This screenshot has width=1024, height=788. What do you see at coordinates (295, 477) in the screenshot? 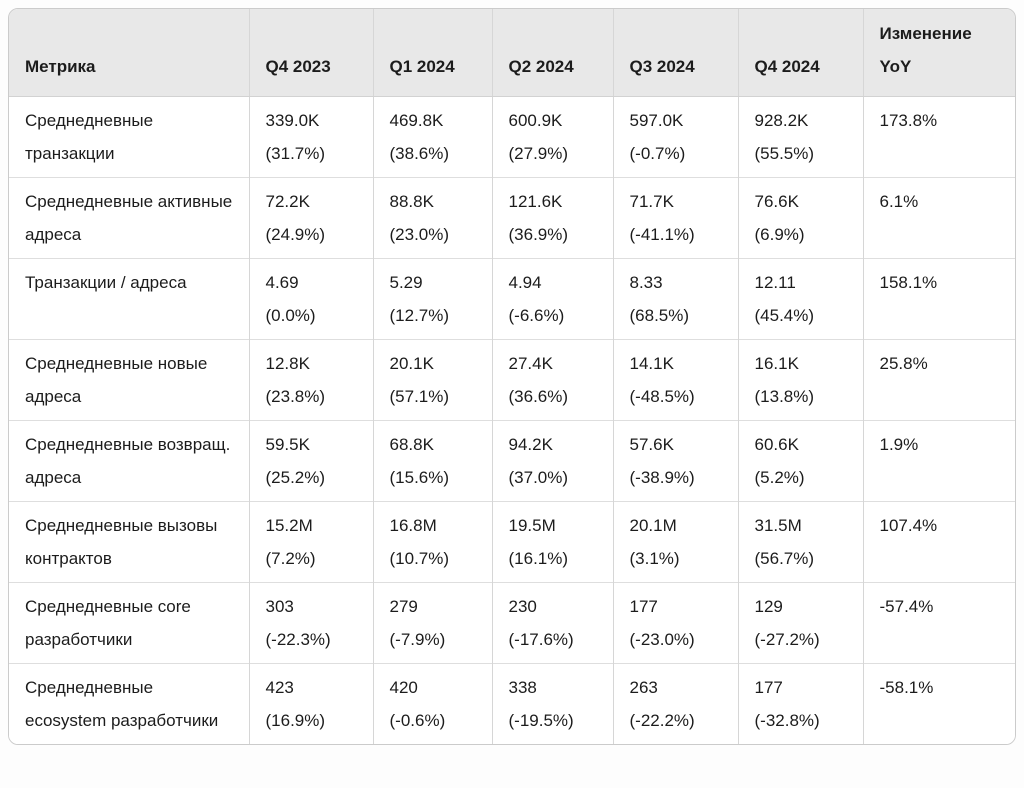
I see `cell-pct: (25.2%)` at bounding box center [295, 477].